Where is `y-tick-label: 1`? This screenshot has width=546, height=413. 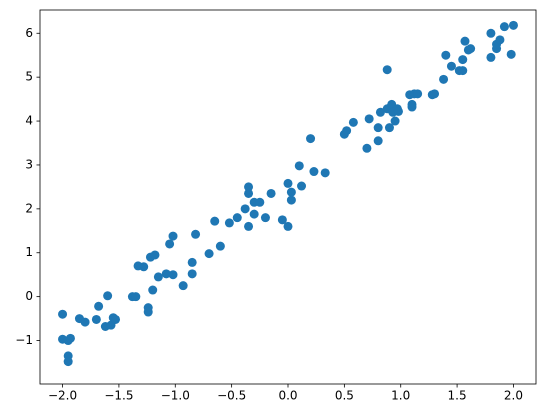 y-tick-label: 1 is located at coordinates (29, 252).